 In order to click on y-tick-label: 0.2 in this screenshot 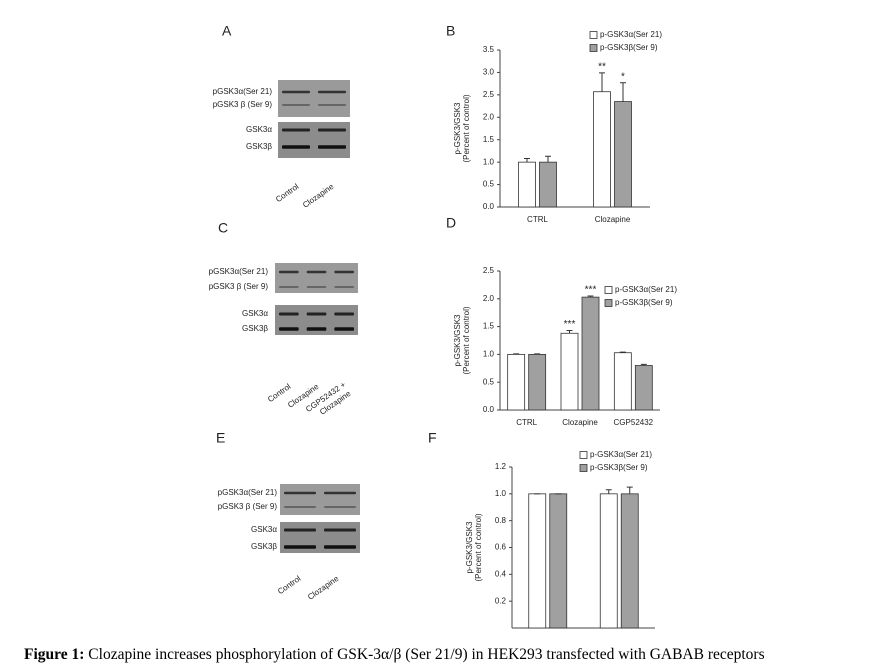, I will do `click(501, 600)`.